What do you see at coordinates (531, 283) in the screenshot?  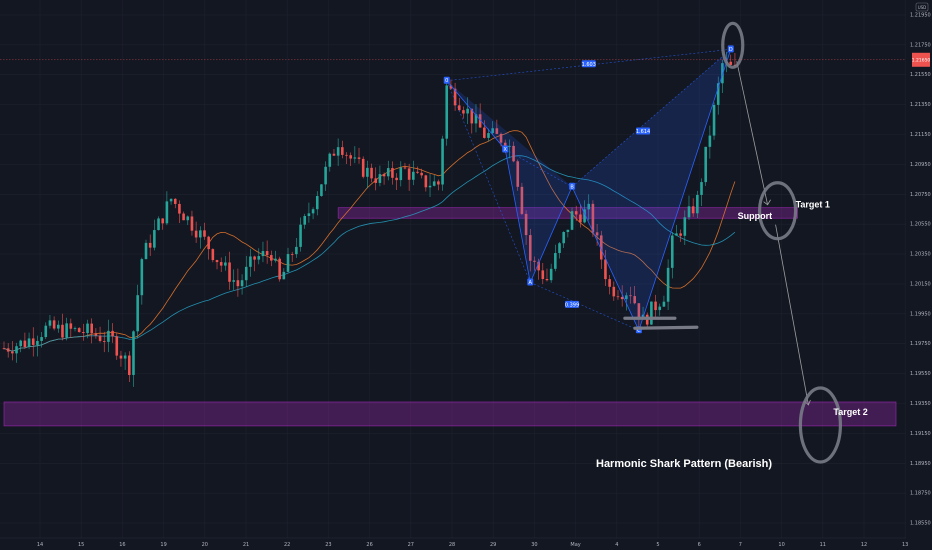 I see `pattern-point-label: A` at bounding box center [531, 283].